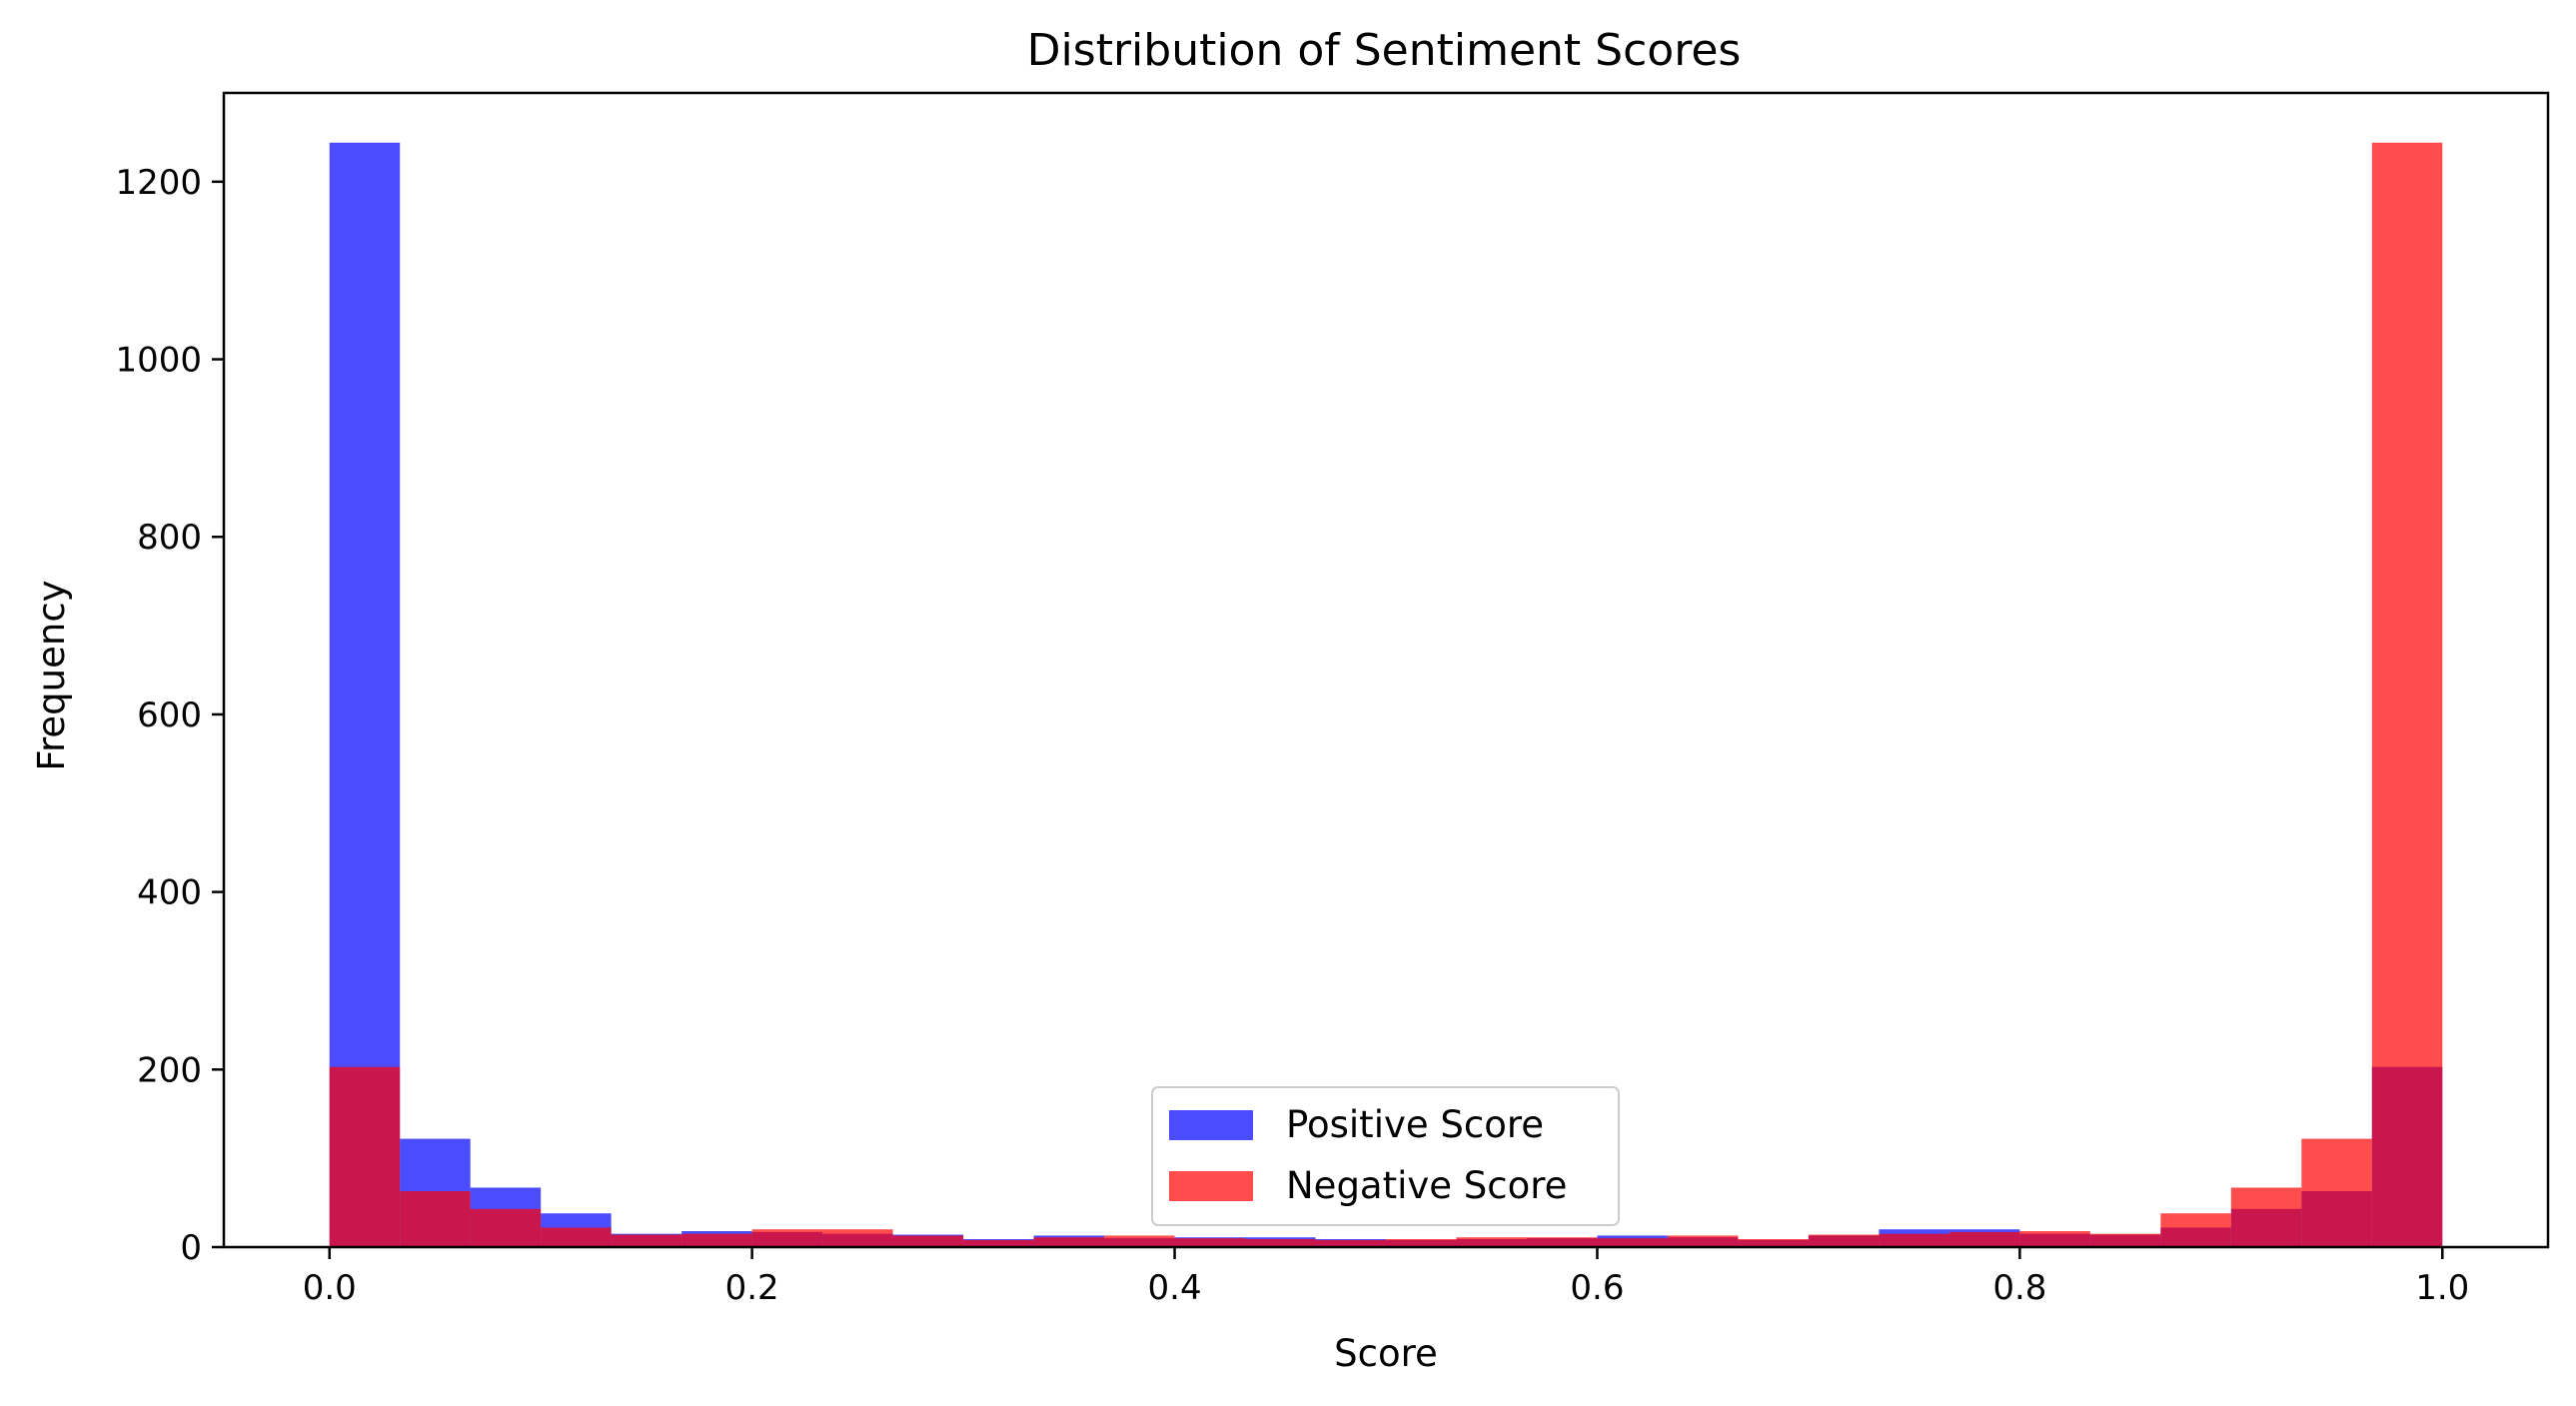  What do you see at coordinates (1386, 1354) in the screenshot?
I see `x-axis-title: Score` at bounding box center [1386, 1354].